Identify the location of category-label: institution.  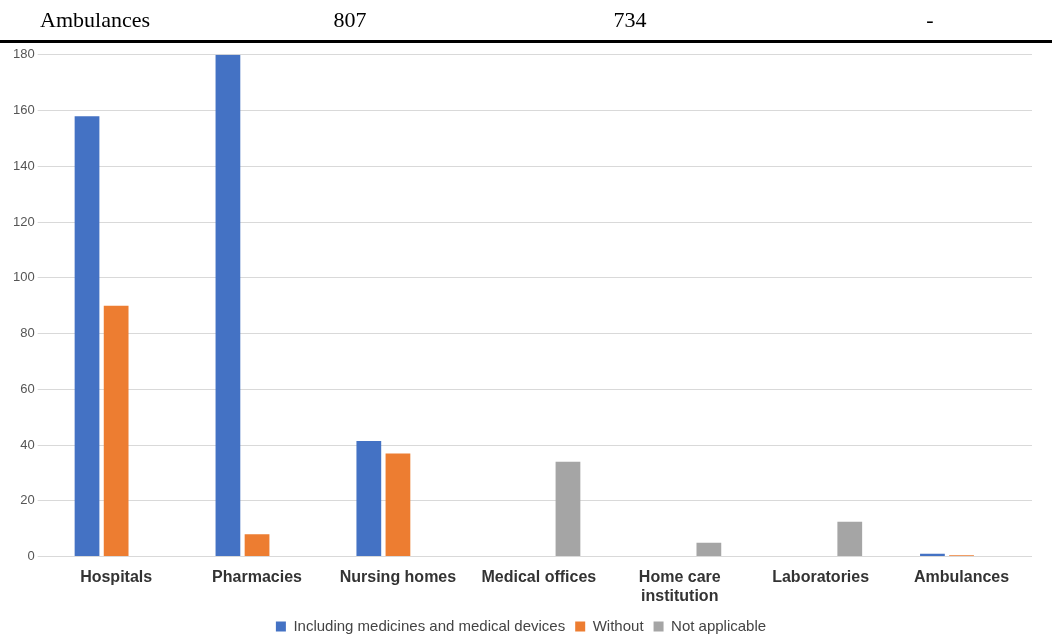
(680, 595).